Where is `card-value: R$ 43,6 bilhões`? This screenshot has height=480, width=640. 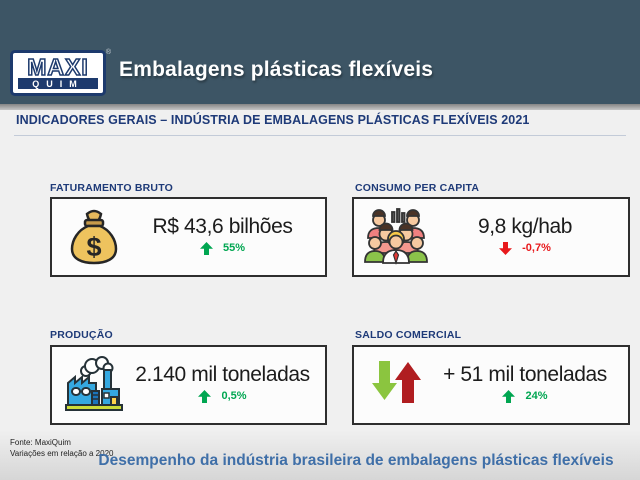
card-value: R$ 43,6 bilhões is located at coordinates (222, 226).